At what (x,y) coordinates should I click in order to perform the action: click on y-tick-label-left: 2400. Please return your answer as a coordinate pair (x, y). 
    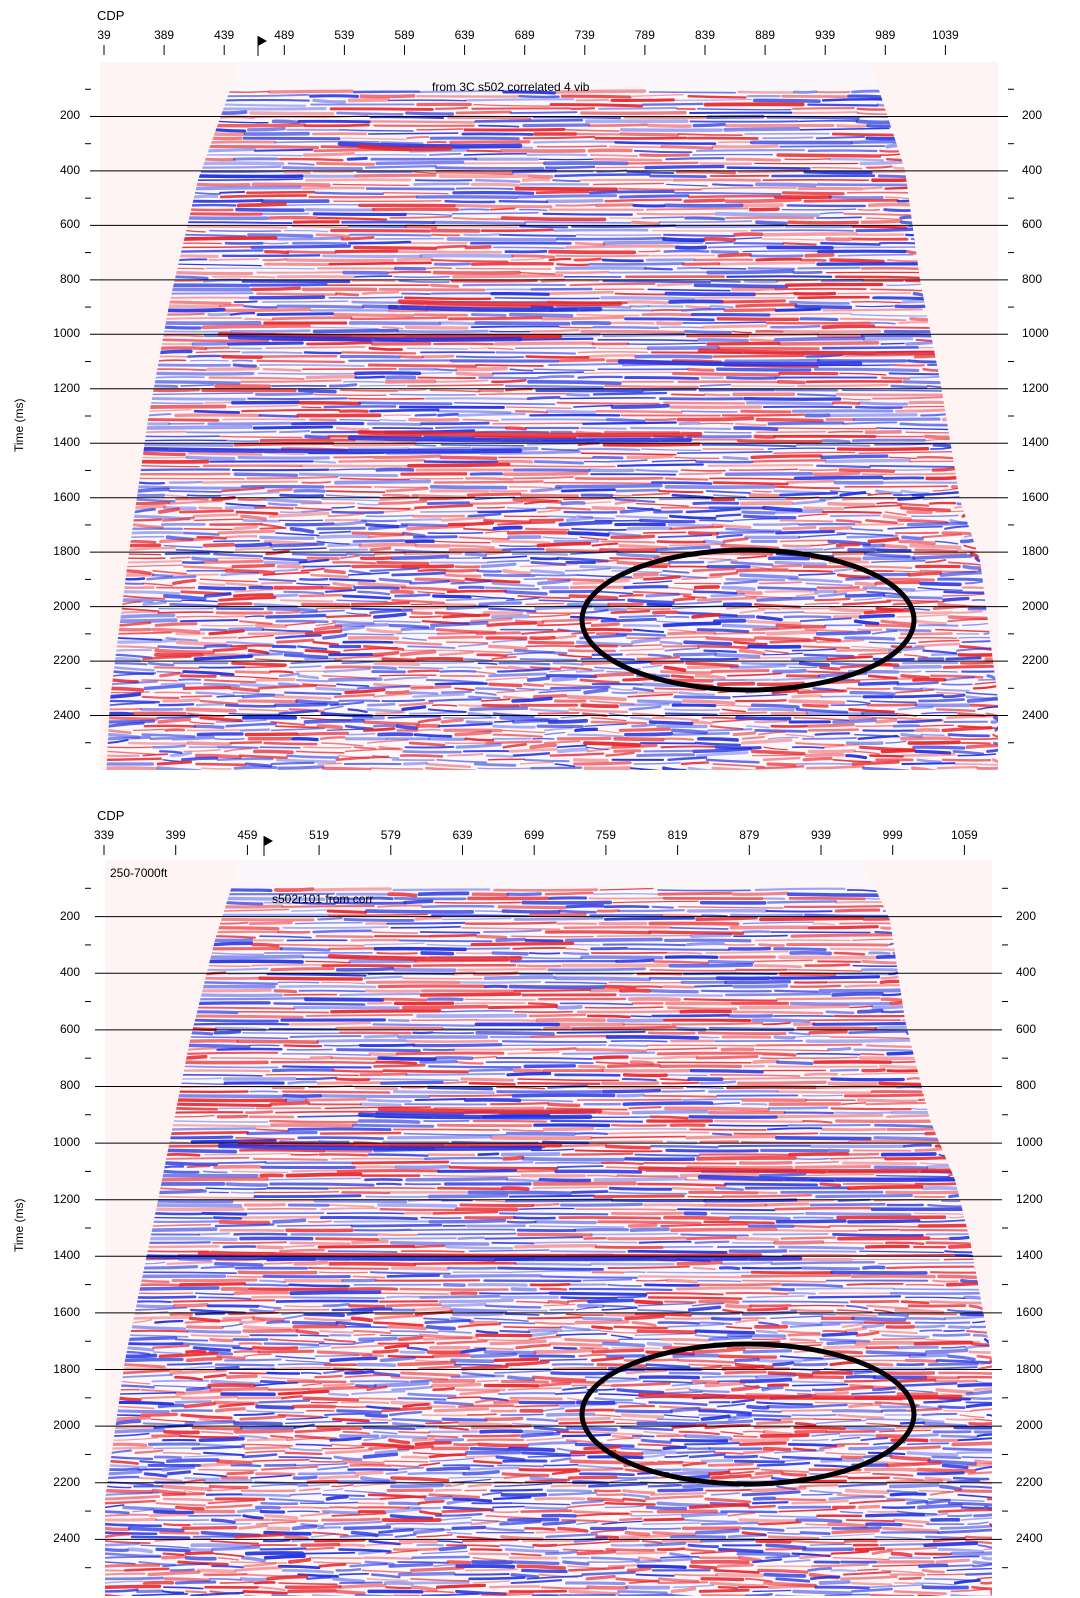
    Looking at the image, I should click on (66, 1538).